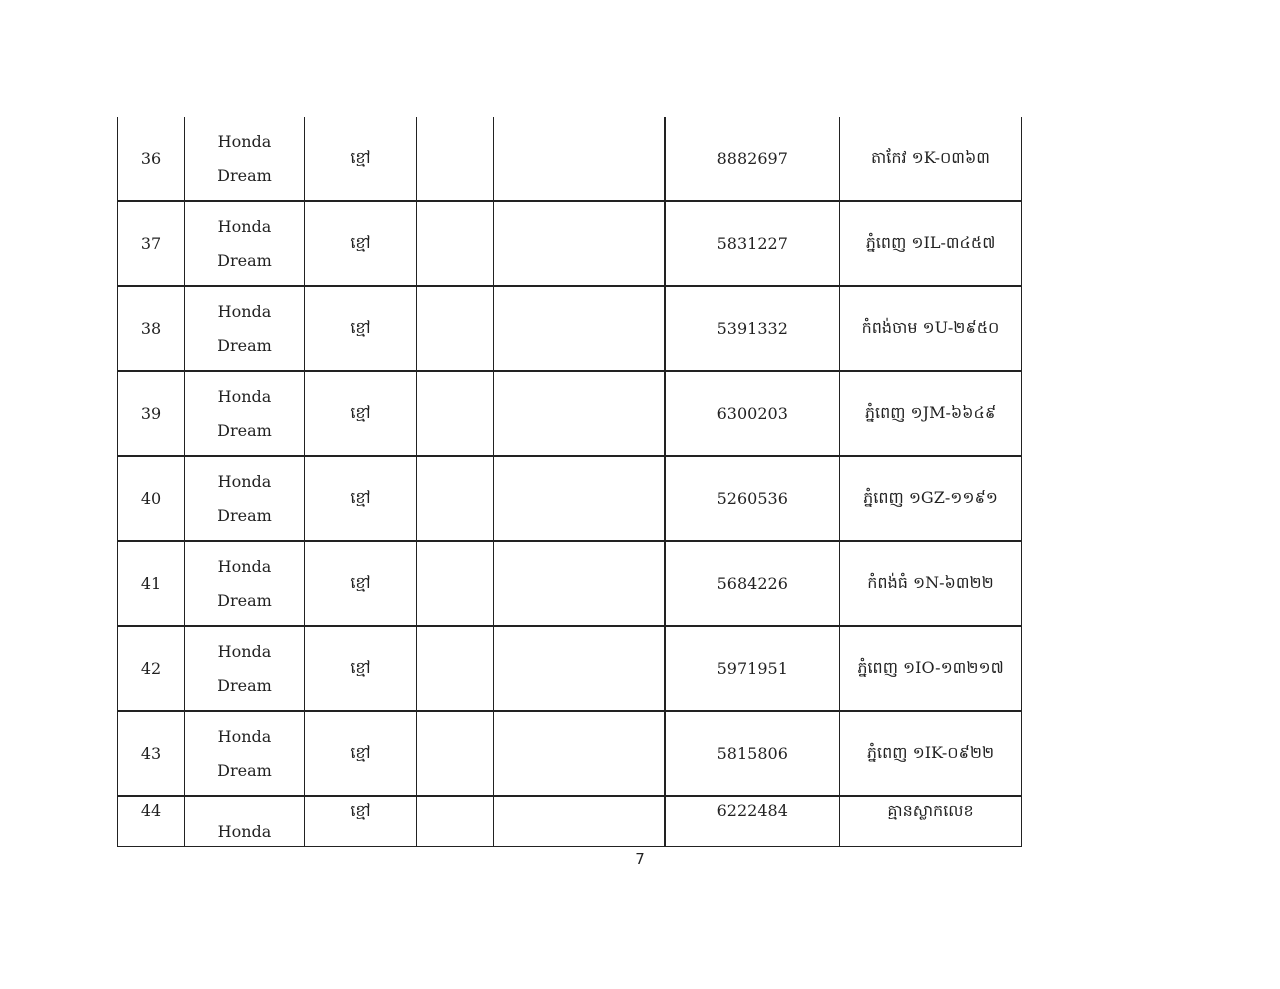 This screenshot has width=1280, height=989. I want to click on number-cell: 5831227, so click(752, 243).